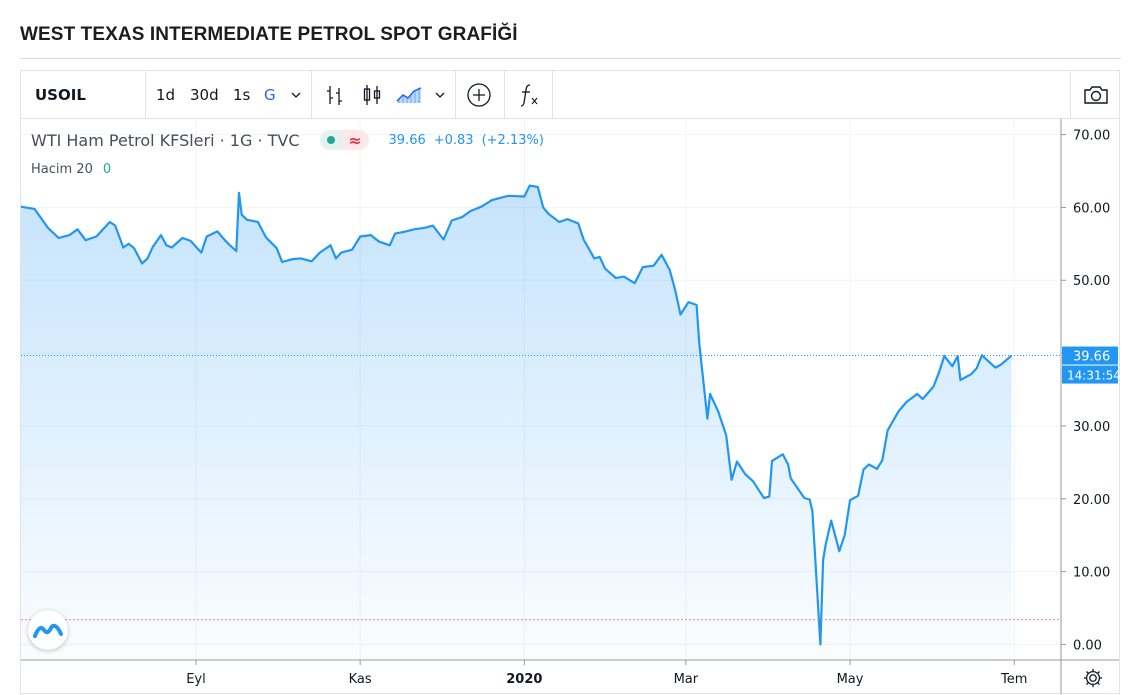 Image resolution: width=1139 pixels, height=695 pixels. What do you see at coordinates (330, 140) in the screenshot?
I see `market-open-dot-icon` at bounding box center [330, 140].